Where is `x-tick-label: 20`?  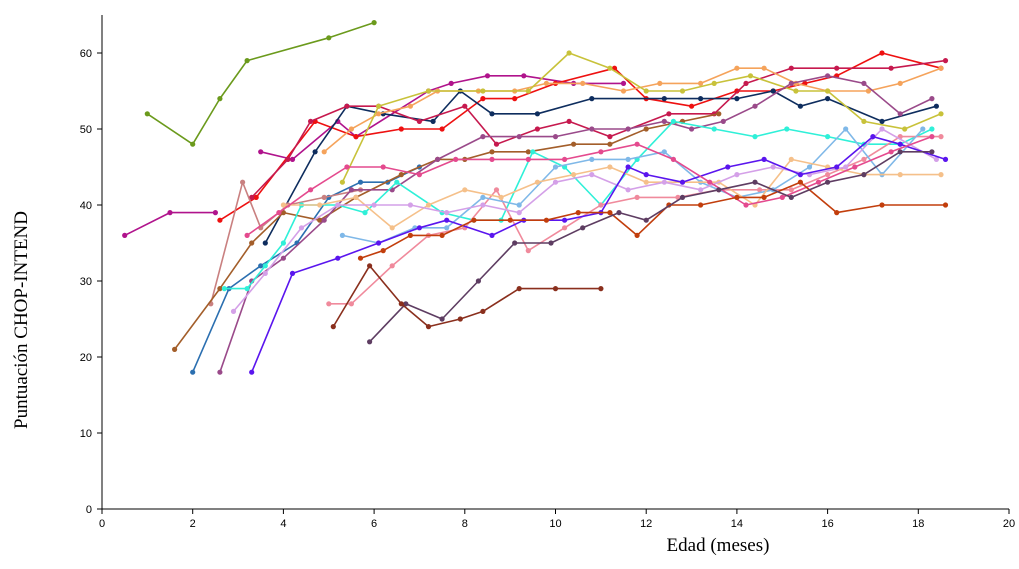 x-tick-label: 20 is located at coordinates (1009, 524).